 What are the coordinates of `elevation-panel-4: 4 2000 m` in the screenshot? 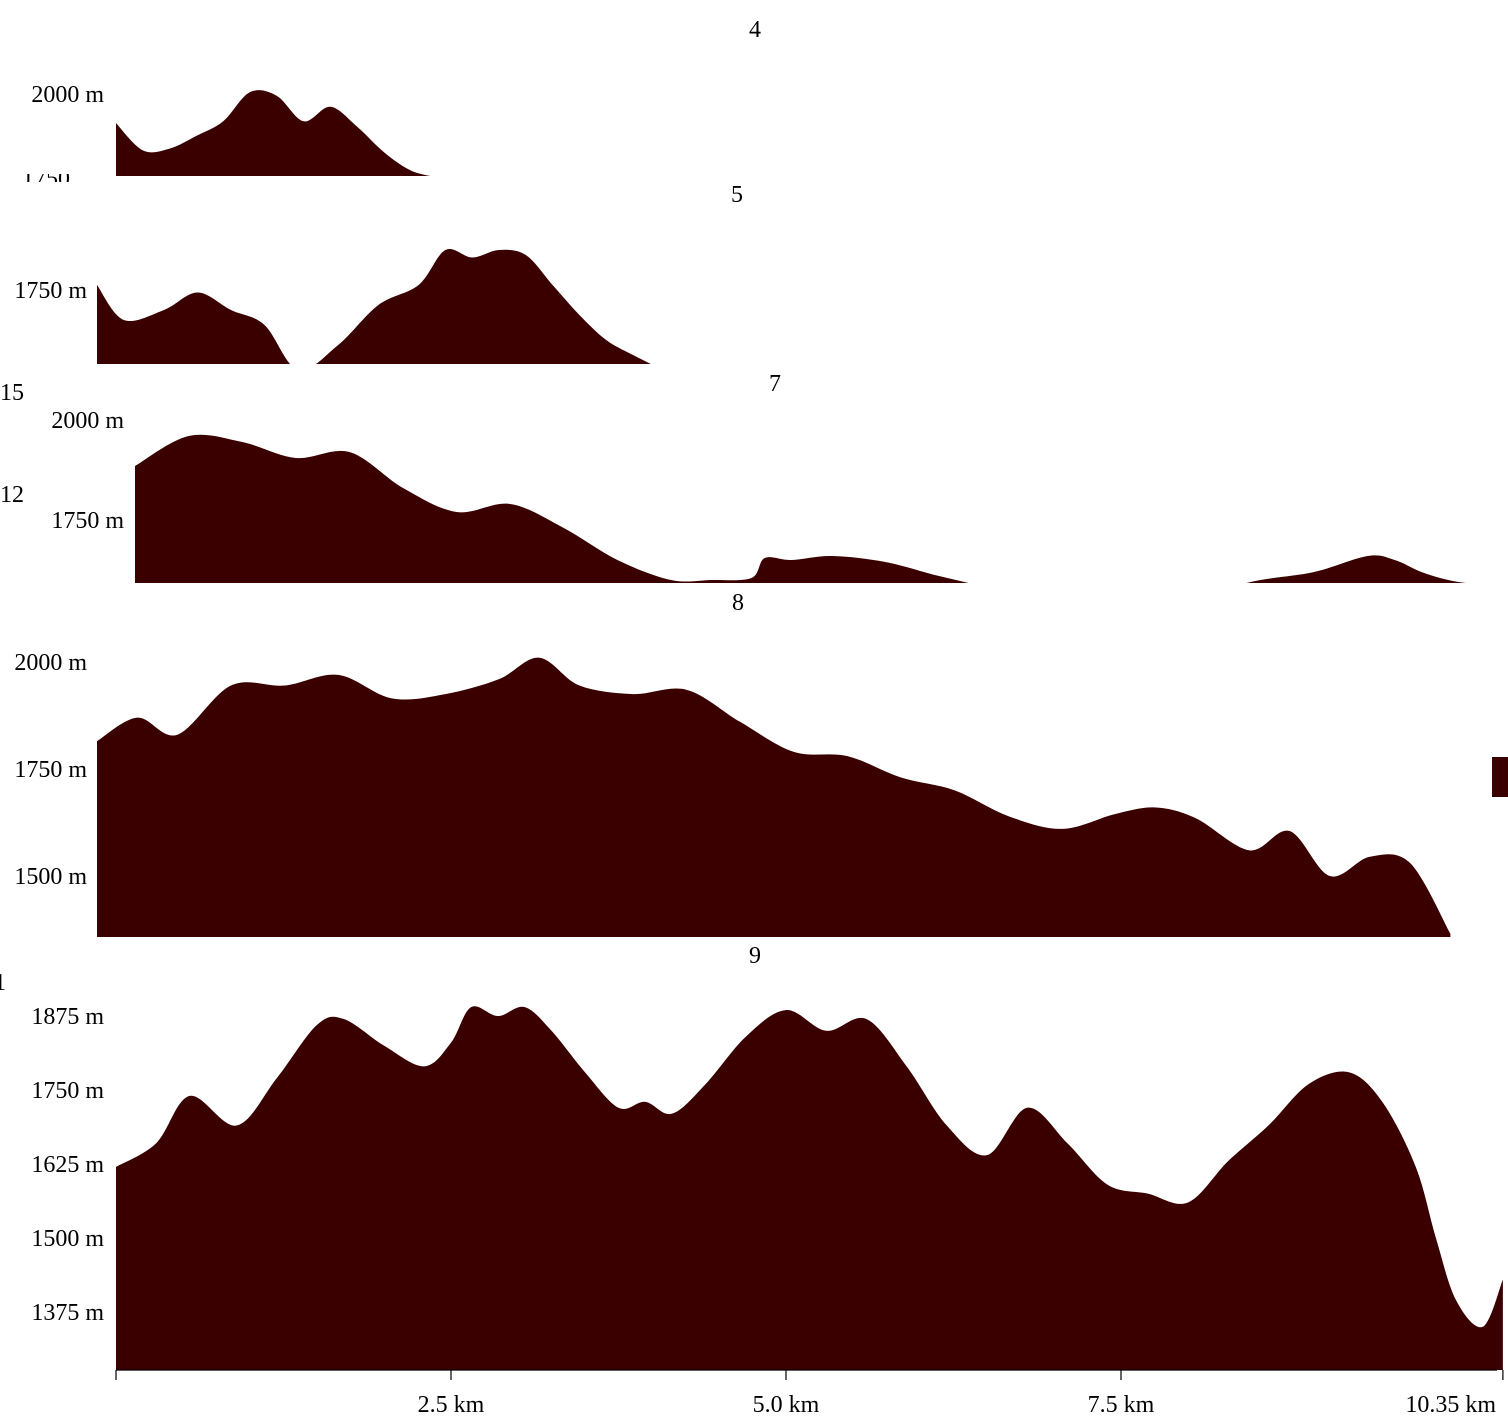 It's located at (396, 96).